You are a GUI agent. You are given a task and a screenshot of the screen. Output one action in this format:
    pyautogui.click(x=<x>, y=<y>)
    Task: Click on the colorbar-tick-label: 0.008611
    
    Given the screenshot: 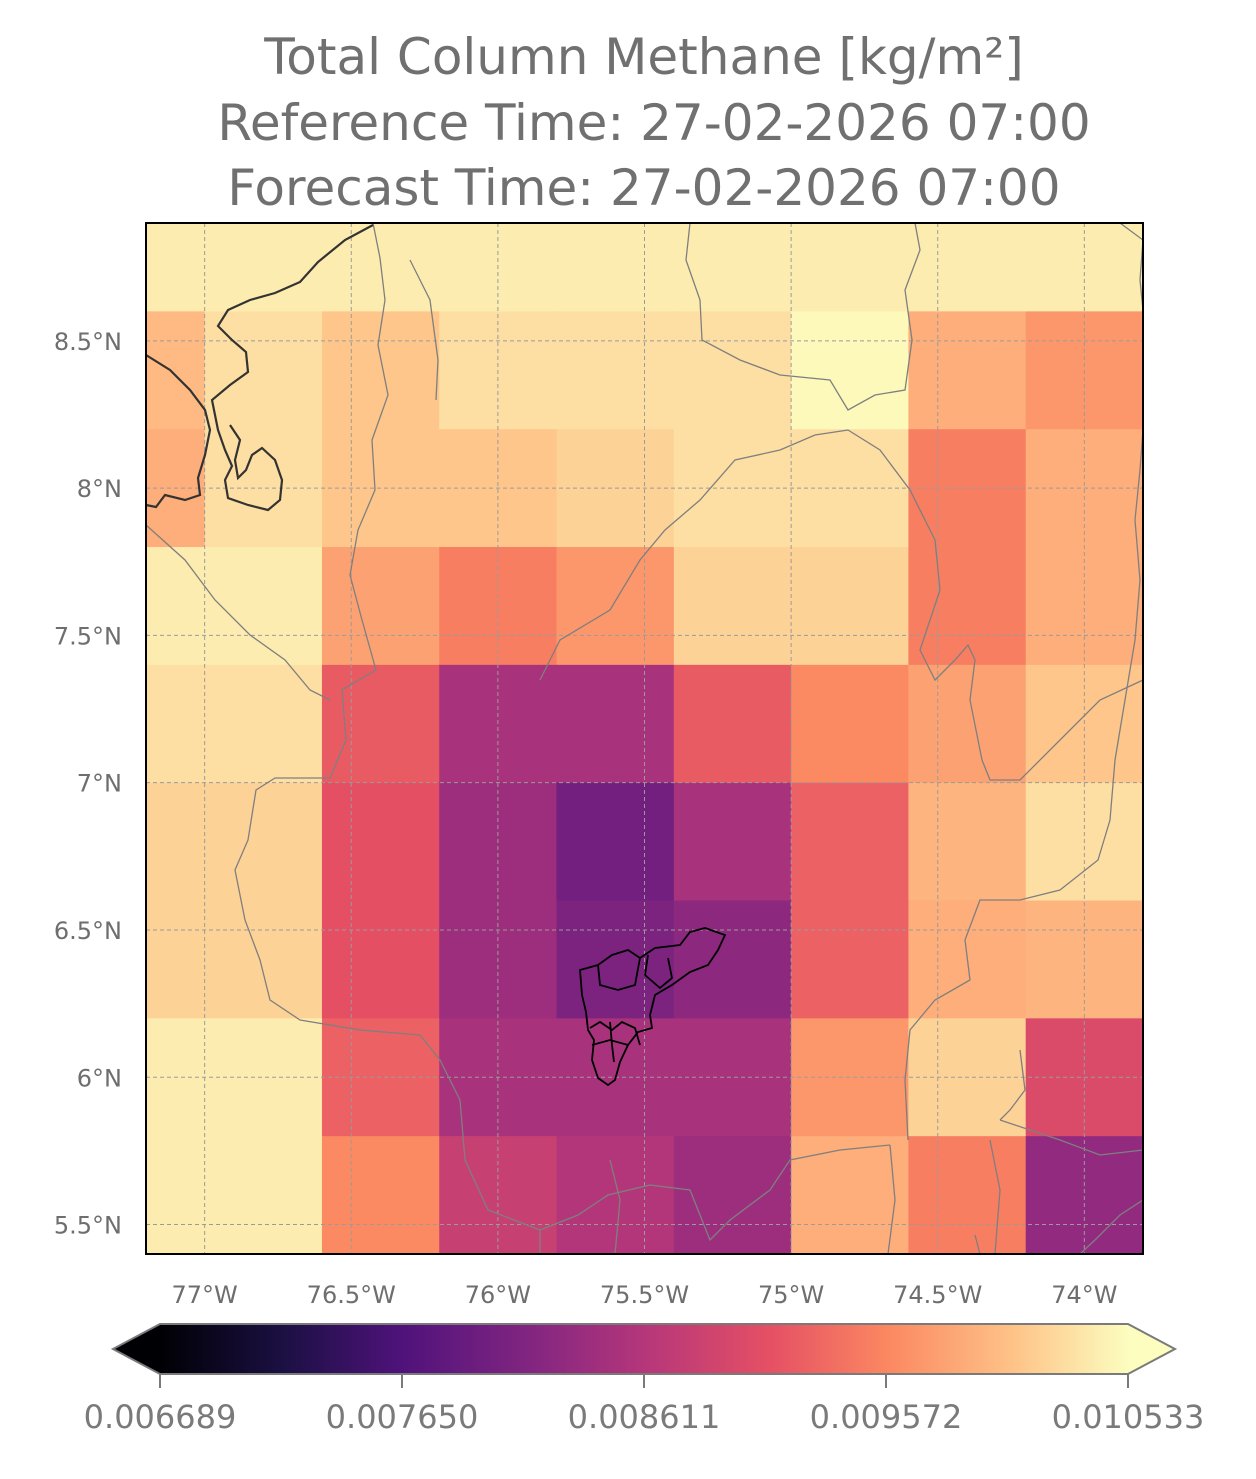 What is the action you would take?
    pyautogui.click(x=644, y=1417)
    